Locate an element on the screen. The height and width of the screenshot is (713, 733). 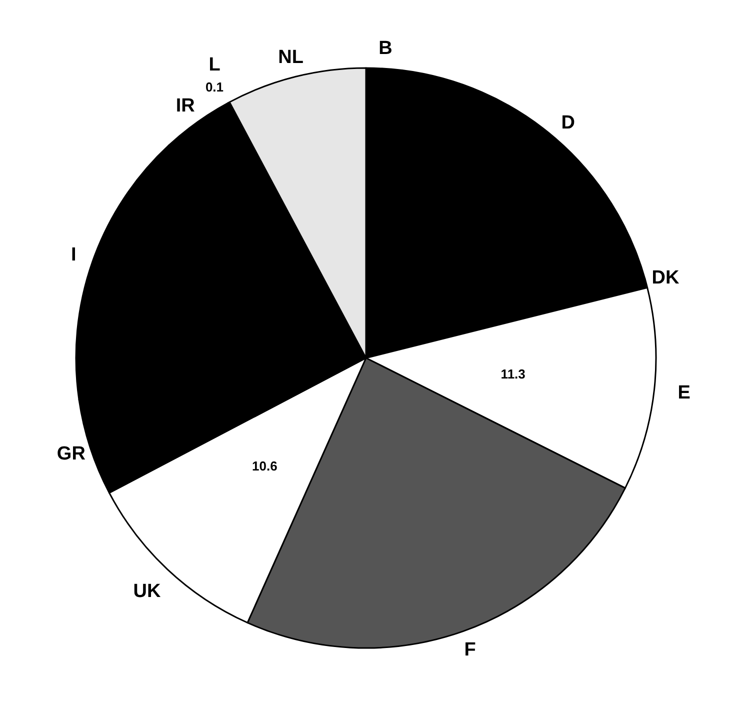
slice-label: L is located at coordinates (214, 65).